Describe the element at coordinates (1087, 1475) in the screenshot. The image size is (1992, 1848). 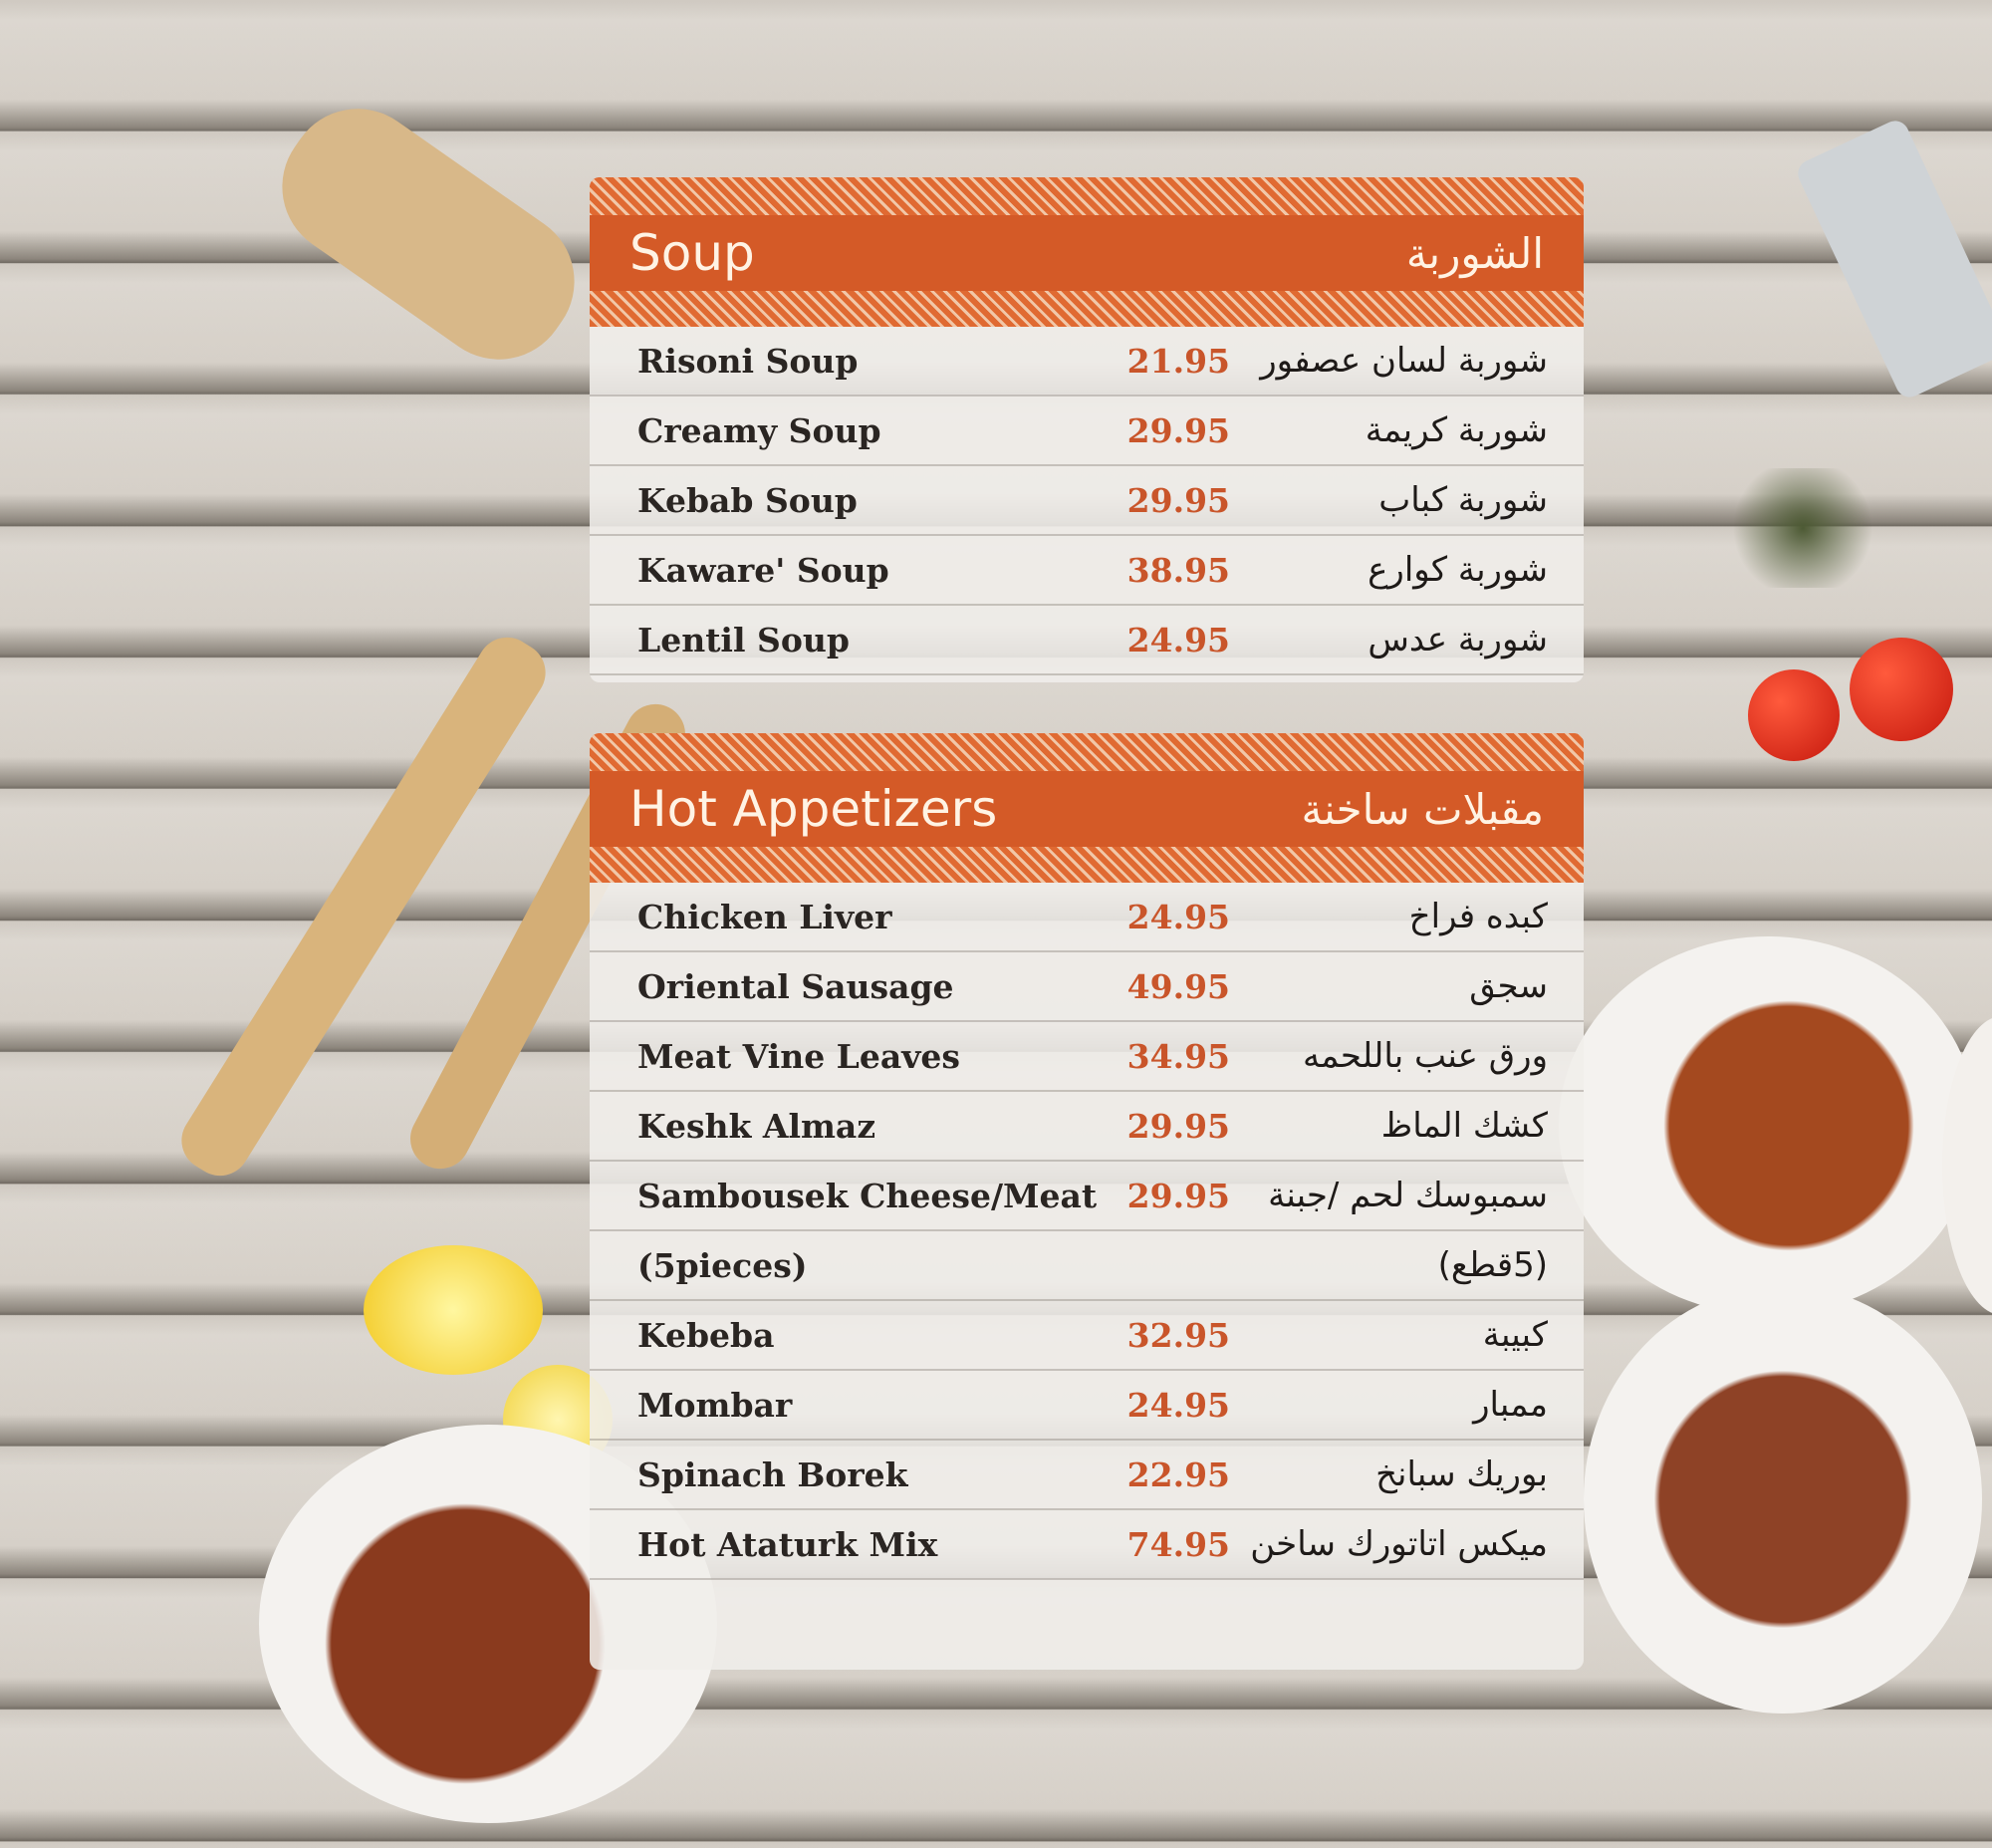
I see `menu-item-row: Spinach Borek 22.95 بوريك سبانخ` at that location.